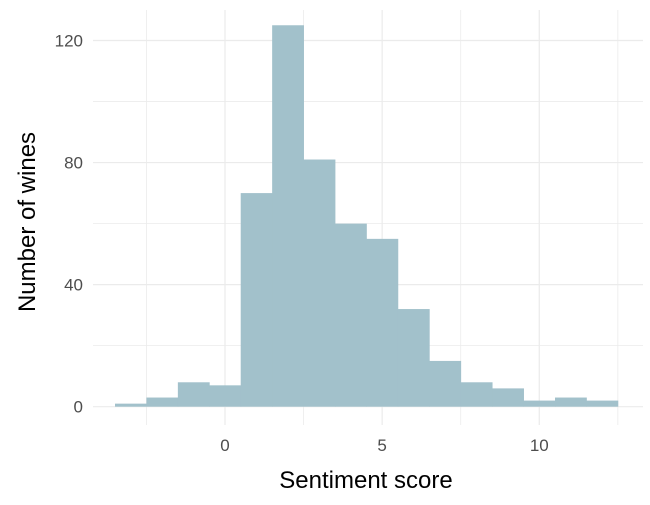 This screenshot has width=650, height=505. What do you see at coordinates (539, 445) in the screenshot?
I see `x-tick-label: 10` at bounding box center [539, 445].